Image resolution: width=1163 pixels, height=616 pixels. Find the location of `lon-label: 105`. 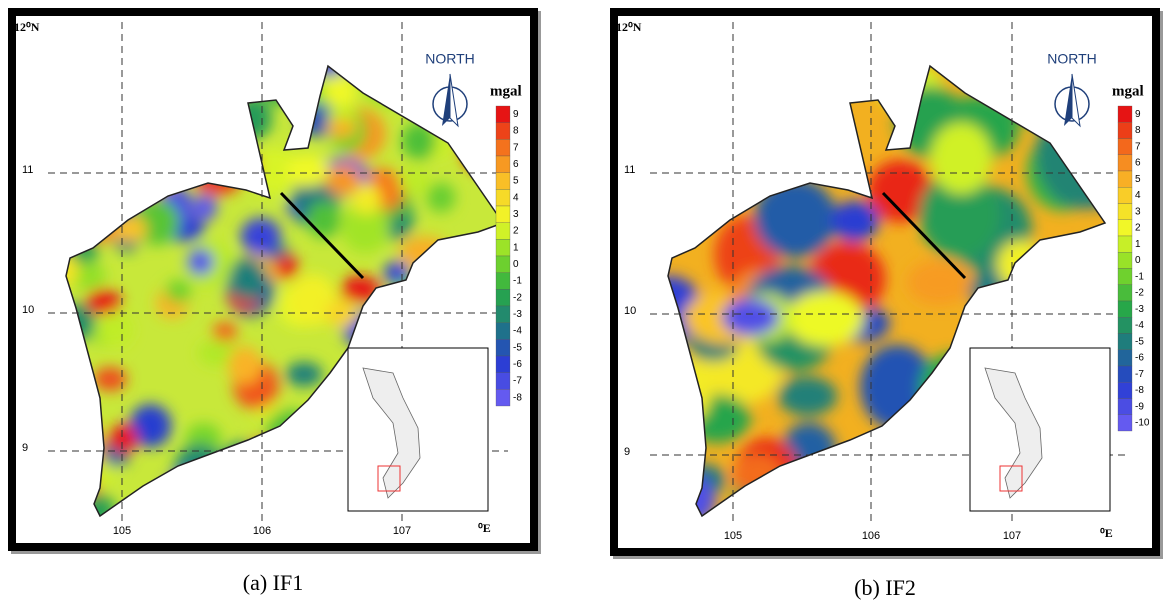

lon-label: 105 is located at coordinates (733, 536).